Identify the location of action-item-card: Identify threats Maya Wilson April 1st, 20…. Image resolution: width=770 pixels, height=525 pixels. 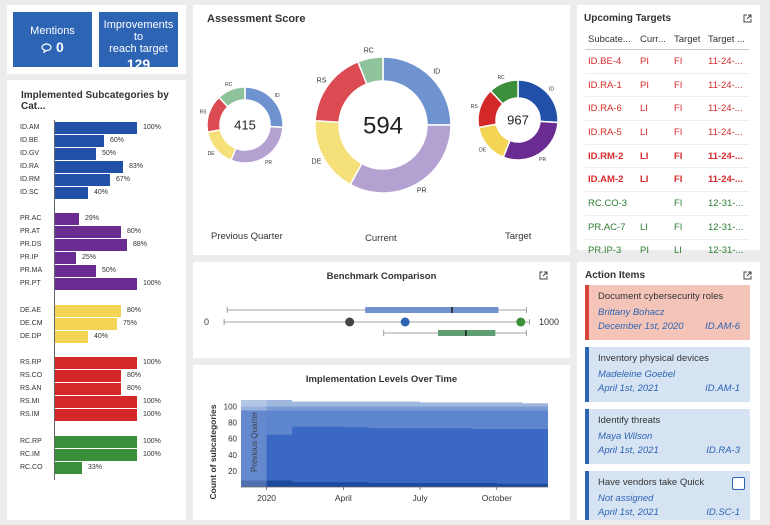
(667, 436).